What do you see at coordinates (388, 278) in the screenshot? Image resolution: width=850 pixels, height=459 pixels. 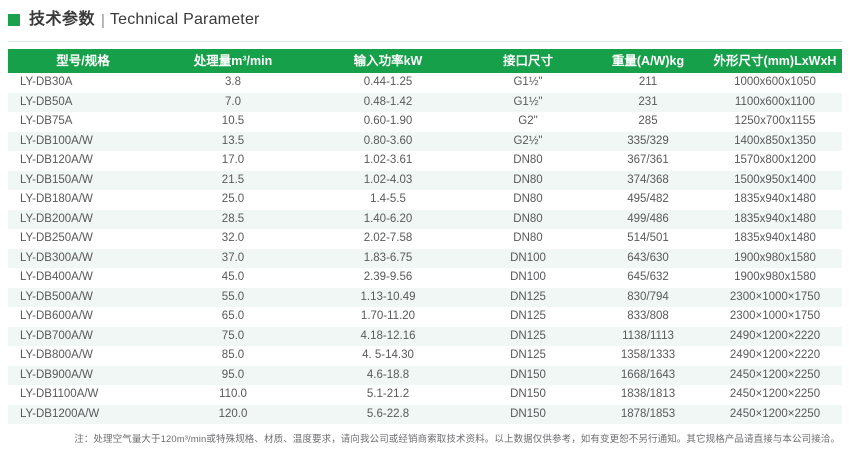 I see `cell-power: 2.39-9.56` at bounding box center [388, 278].